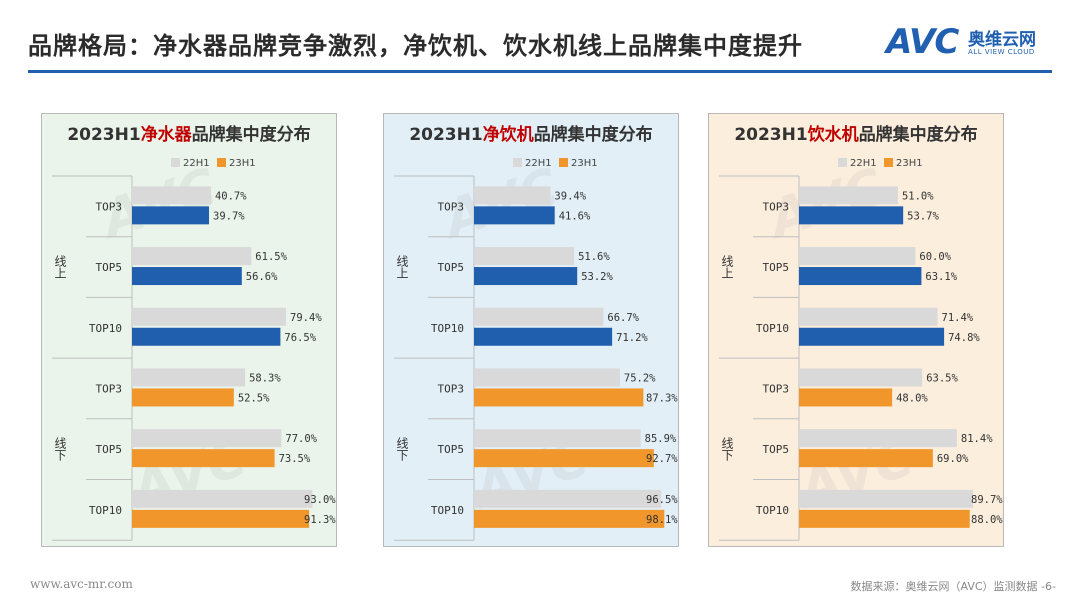 Image resolution: width=1080 pixels, height=608 pixels. What do you see at coordinates (265, 378) in the screenshot?
I see `value-label-22h1: 58.3%` at bounding box center [265, 378].